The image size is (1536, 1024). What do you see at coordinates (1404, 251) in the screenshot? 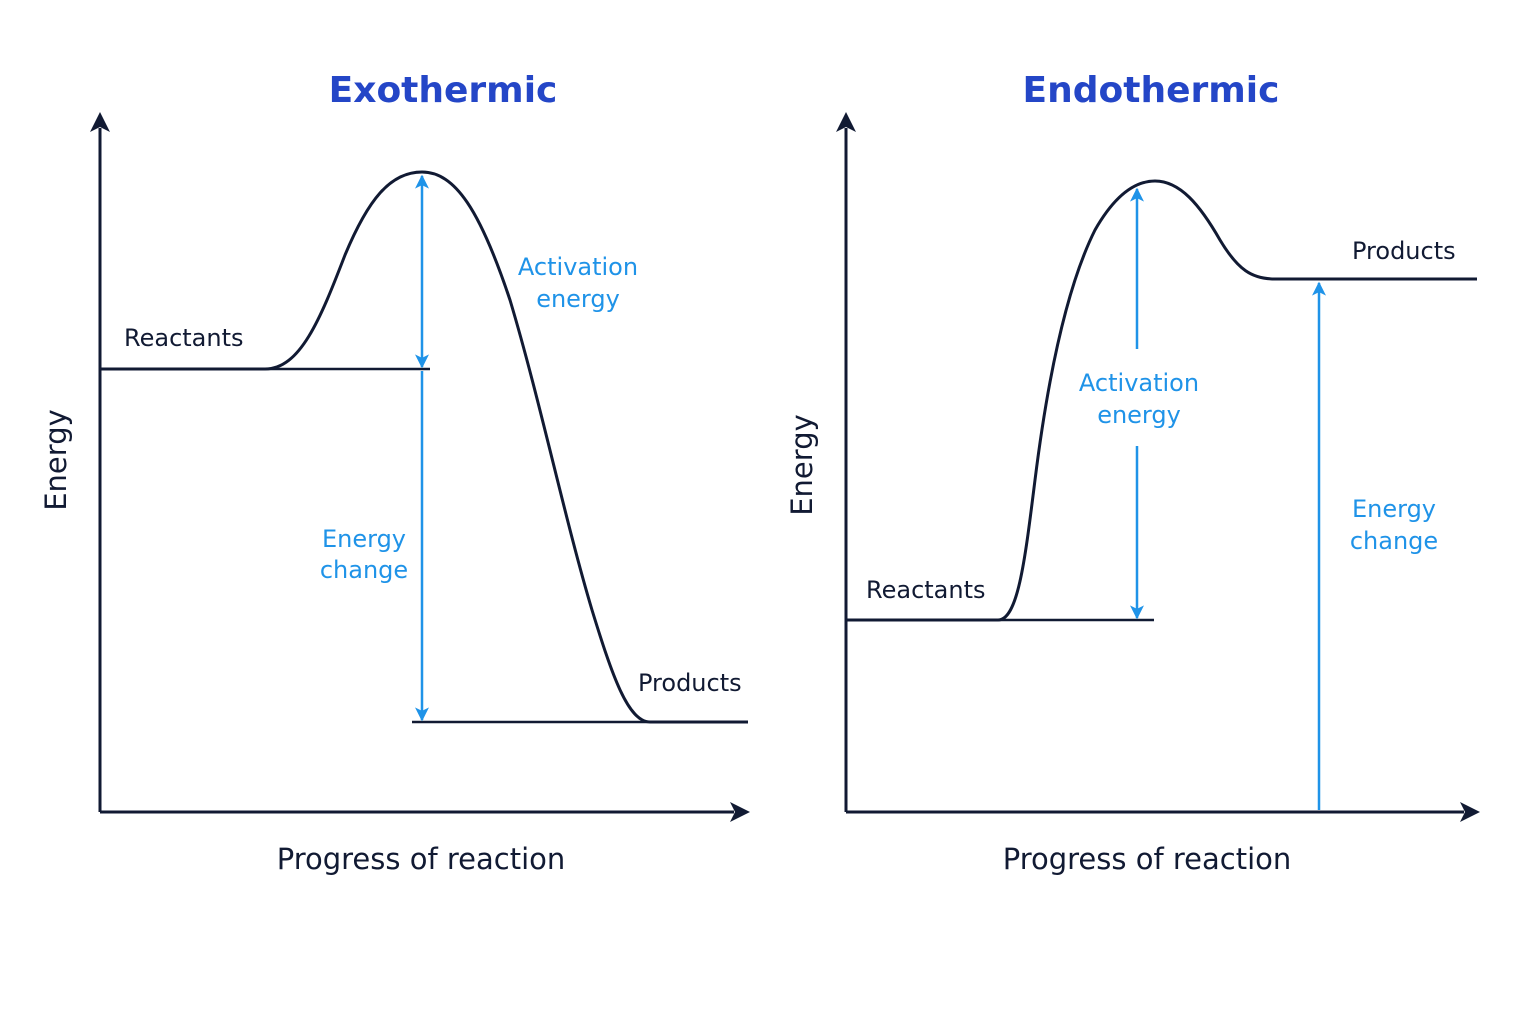
I see `endothermic-products-label: Products` at bounding box center [1404, 251].